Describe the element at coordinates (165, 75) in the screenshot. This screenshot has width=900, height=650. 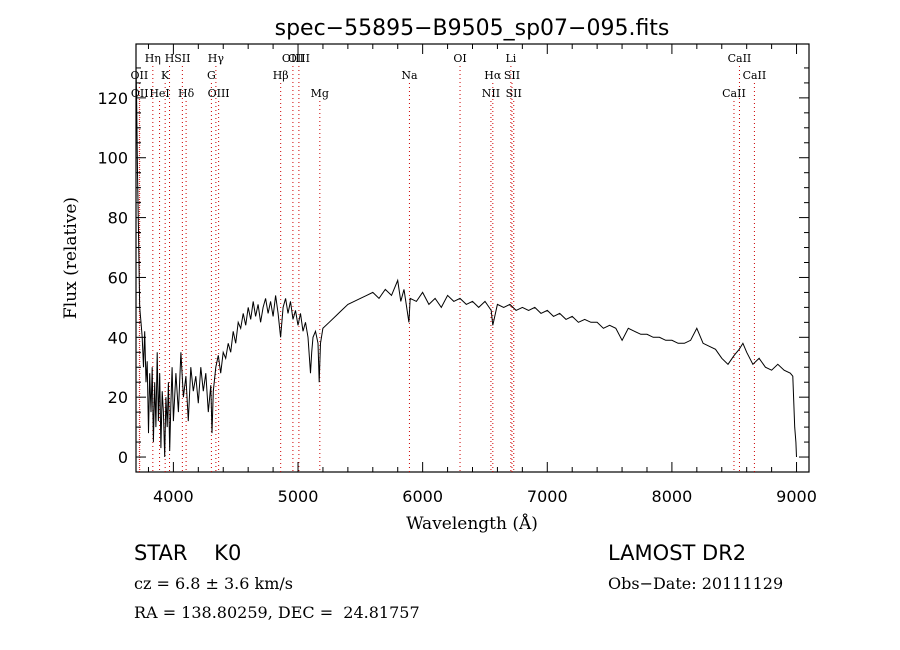
I see `line-marker-label: K` at that location.